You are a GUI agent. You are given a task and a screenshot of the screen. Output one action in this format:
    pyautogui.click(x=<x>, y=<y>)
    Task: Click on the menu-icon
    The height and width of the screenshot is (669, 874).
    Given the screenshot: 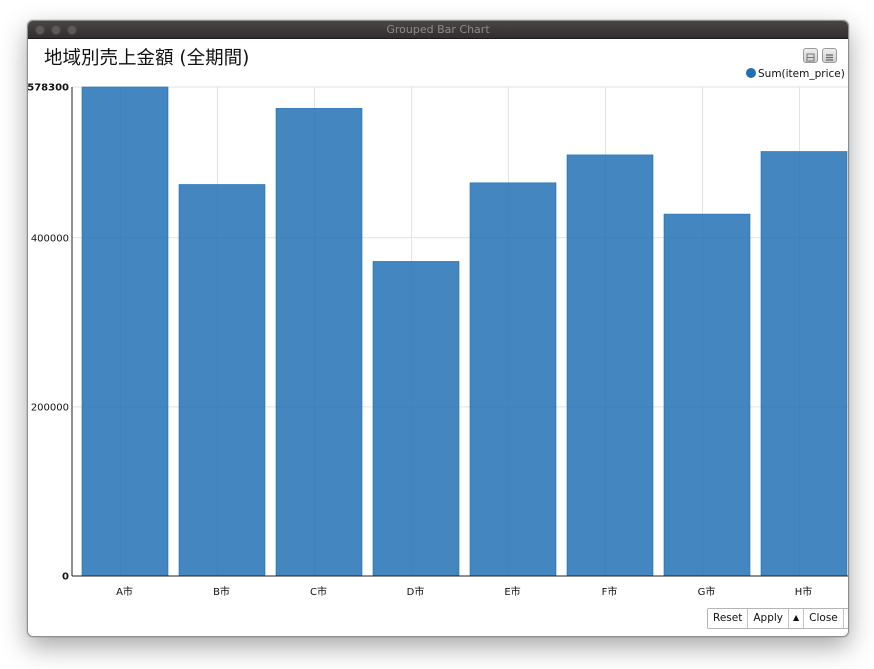 What is the action you would take?
    pyautogui.click(x=829, y=55)
    